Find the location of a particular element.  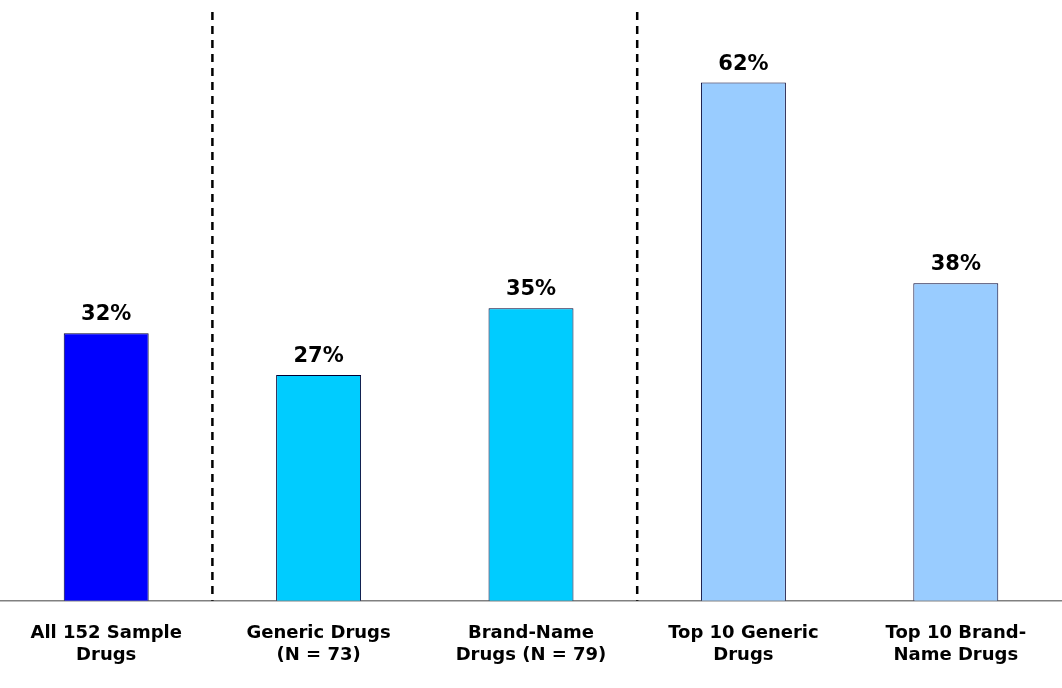

x-tick-label: Brand-Name Drugs (N = 79) is located at coordinates (531, 642).